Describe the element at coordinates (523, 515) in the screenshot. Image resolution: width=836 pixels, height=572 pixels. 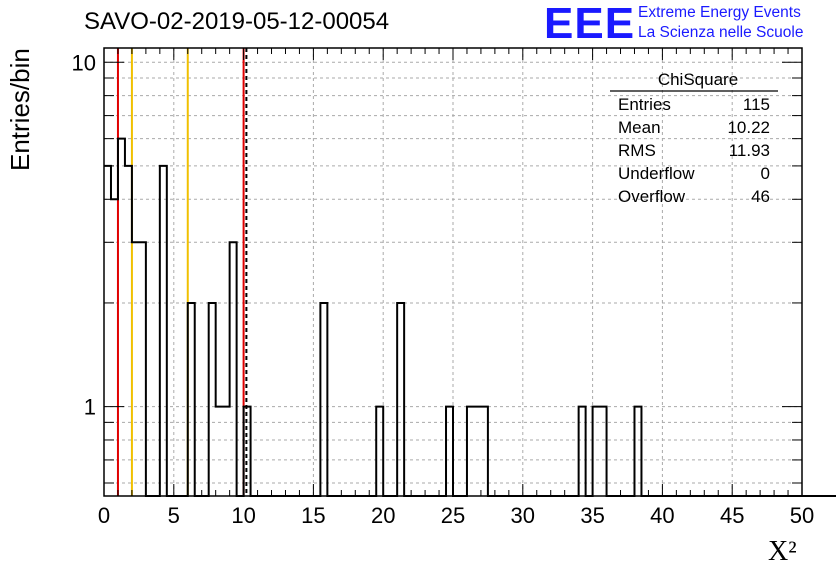
I see `x-tick-label: 30` at that location.